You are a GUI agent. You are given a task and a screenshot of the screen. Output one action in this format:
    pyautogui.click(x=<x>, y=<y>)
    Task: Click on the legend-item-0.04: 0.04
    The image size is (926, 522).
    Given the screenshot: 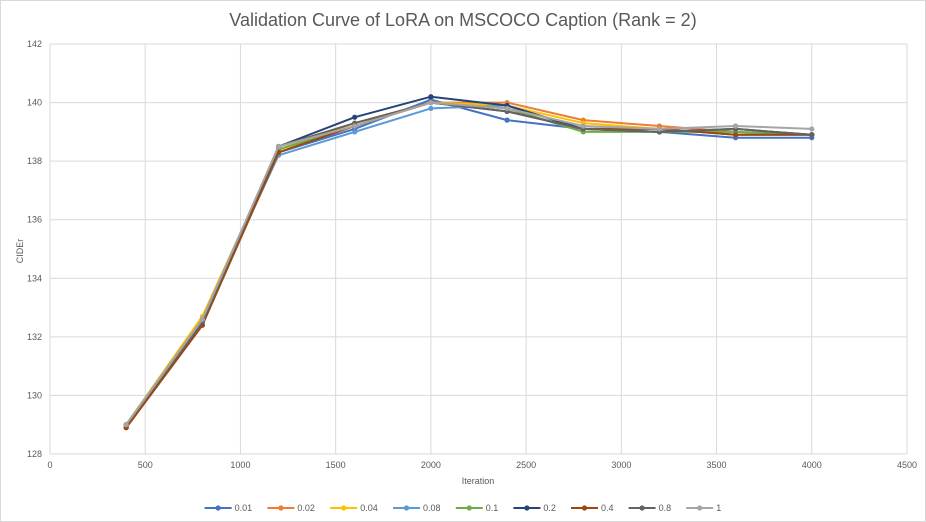 What is the action you would take?
    pyautogui.click(x=354, y=508)
    